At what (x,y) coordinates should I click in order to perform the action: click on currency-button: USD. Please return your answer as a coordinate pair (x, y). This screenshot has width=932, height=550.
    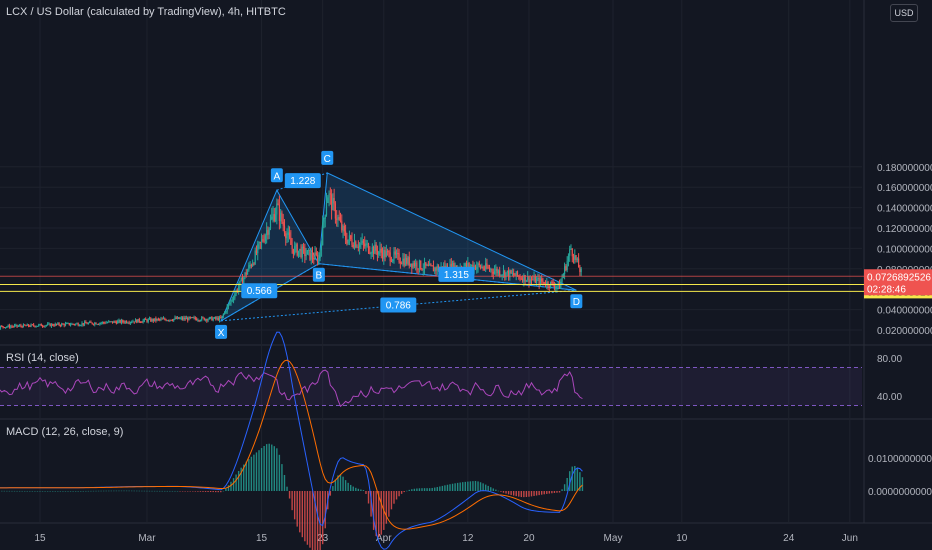
    Looking at the image, I should click on (904, 13).